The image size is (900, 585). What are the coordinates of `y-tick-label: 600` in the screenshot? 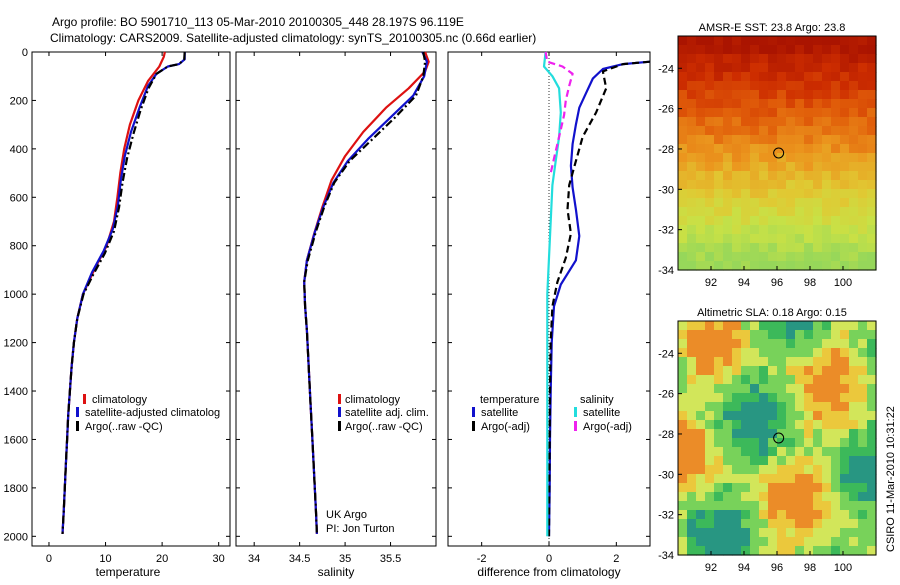 It's located at (19, 198).